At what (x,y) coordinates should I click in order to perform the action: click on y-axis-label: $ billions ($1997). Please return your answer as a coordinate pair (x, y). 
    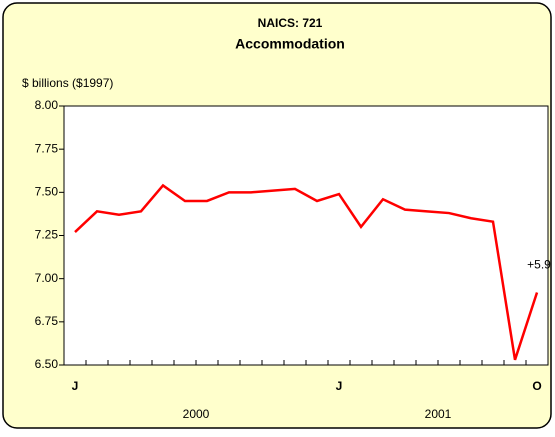
    Looking at the image, I should click on (67, 83).